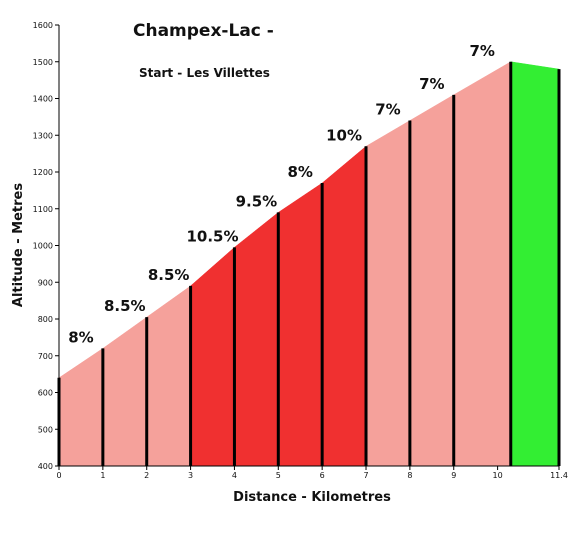 This screenshot has width=588, height=536. I want to click on x-tick-label: 4, so click(234, 475).